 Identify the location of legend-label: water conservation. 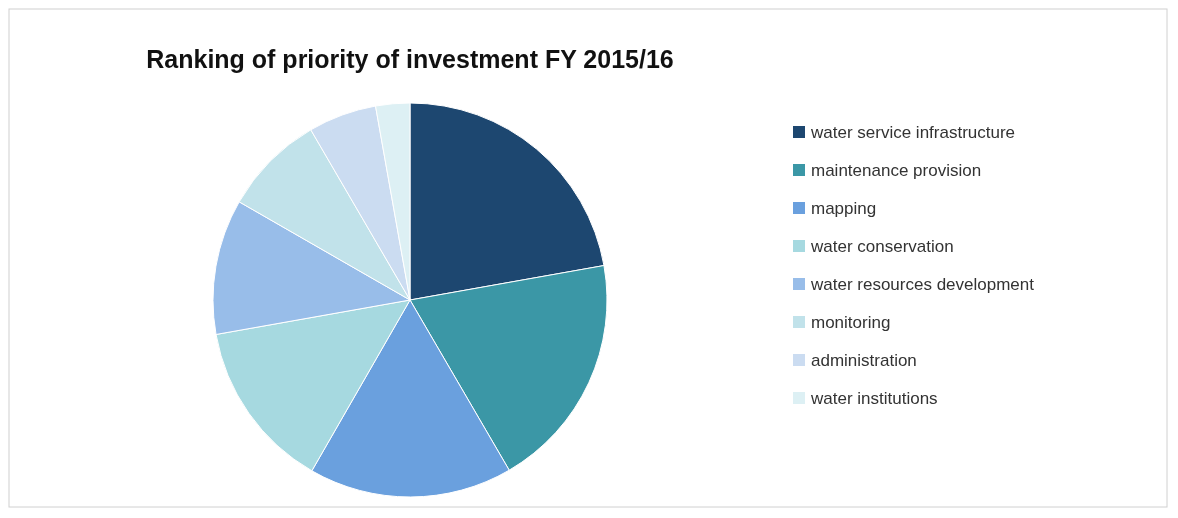
(882, 246).